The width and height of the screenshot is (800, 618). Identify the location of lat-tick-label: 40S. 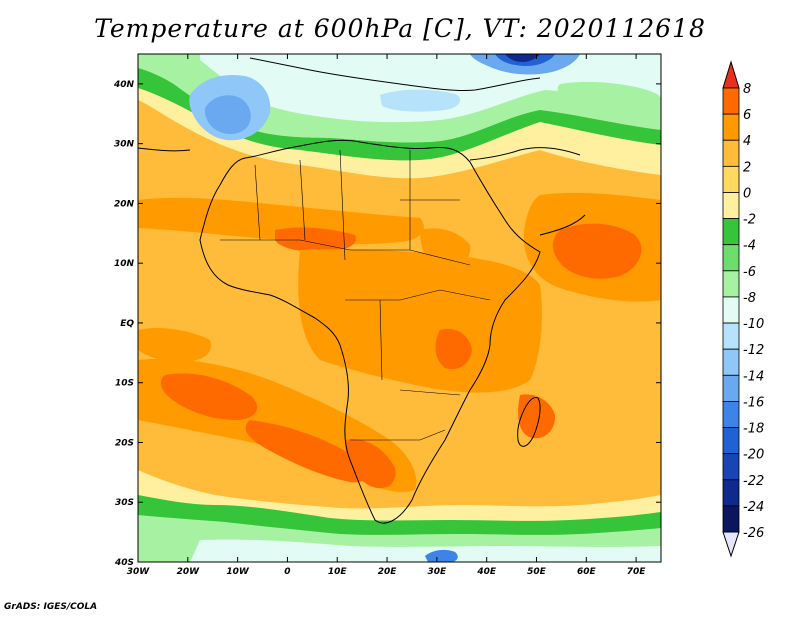
(124, 563).